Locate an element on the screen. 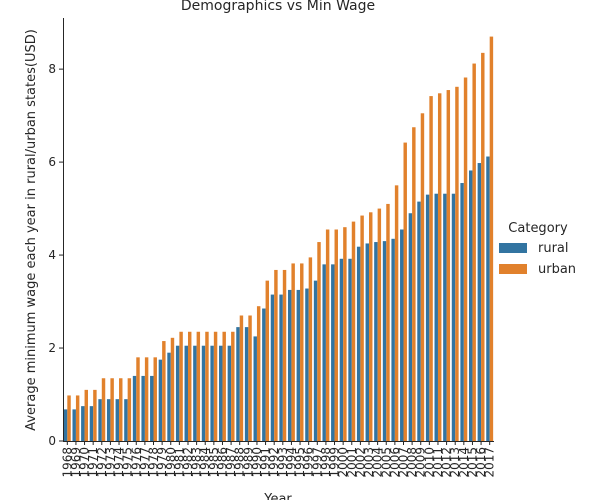 Image resolution: width=590 pixels, height=500 pixels. bar-urban-1999 is located at coordinates (336, 335).